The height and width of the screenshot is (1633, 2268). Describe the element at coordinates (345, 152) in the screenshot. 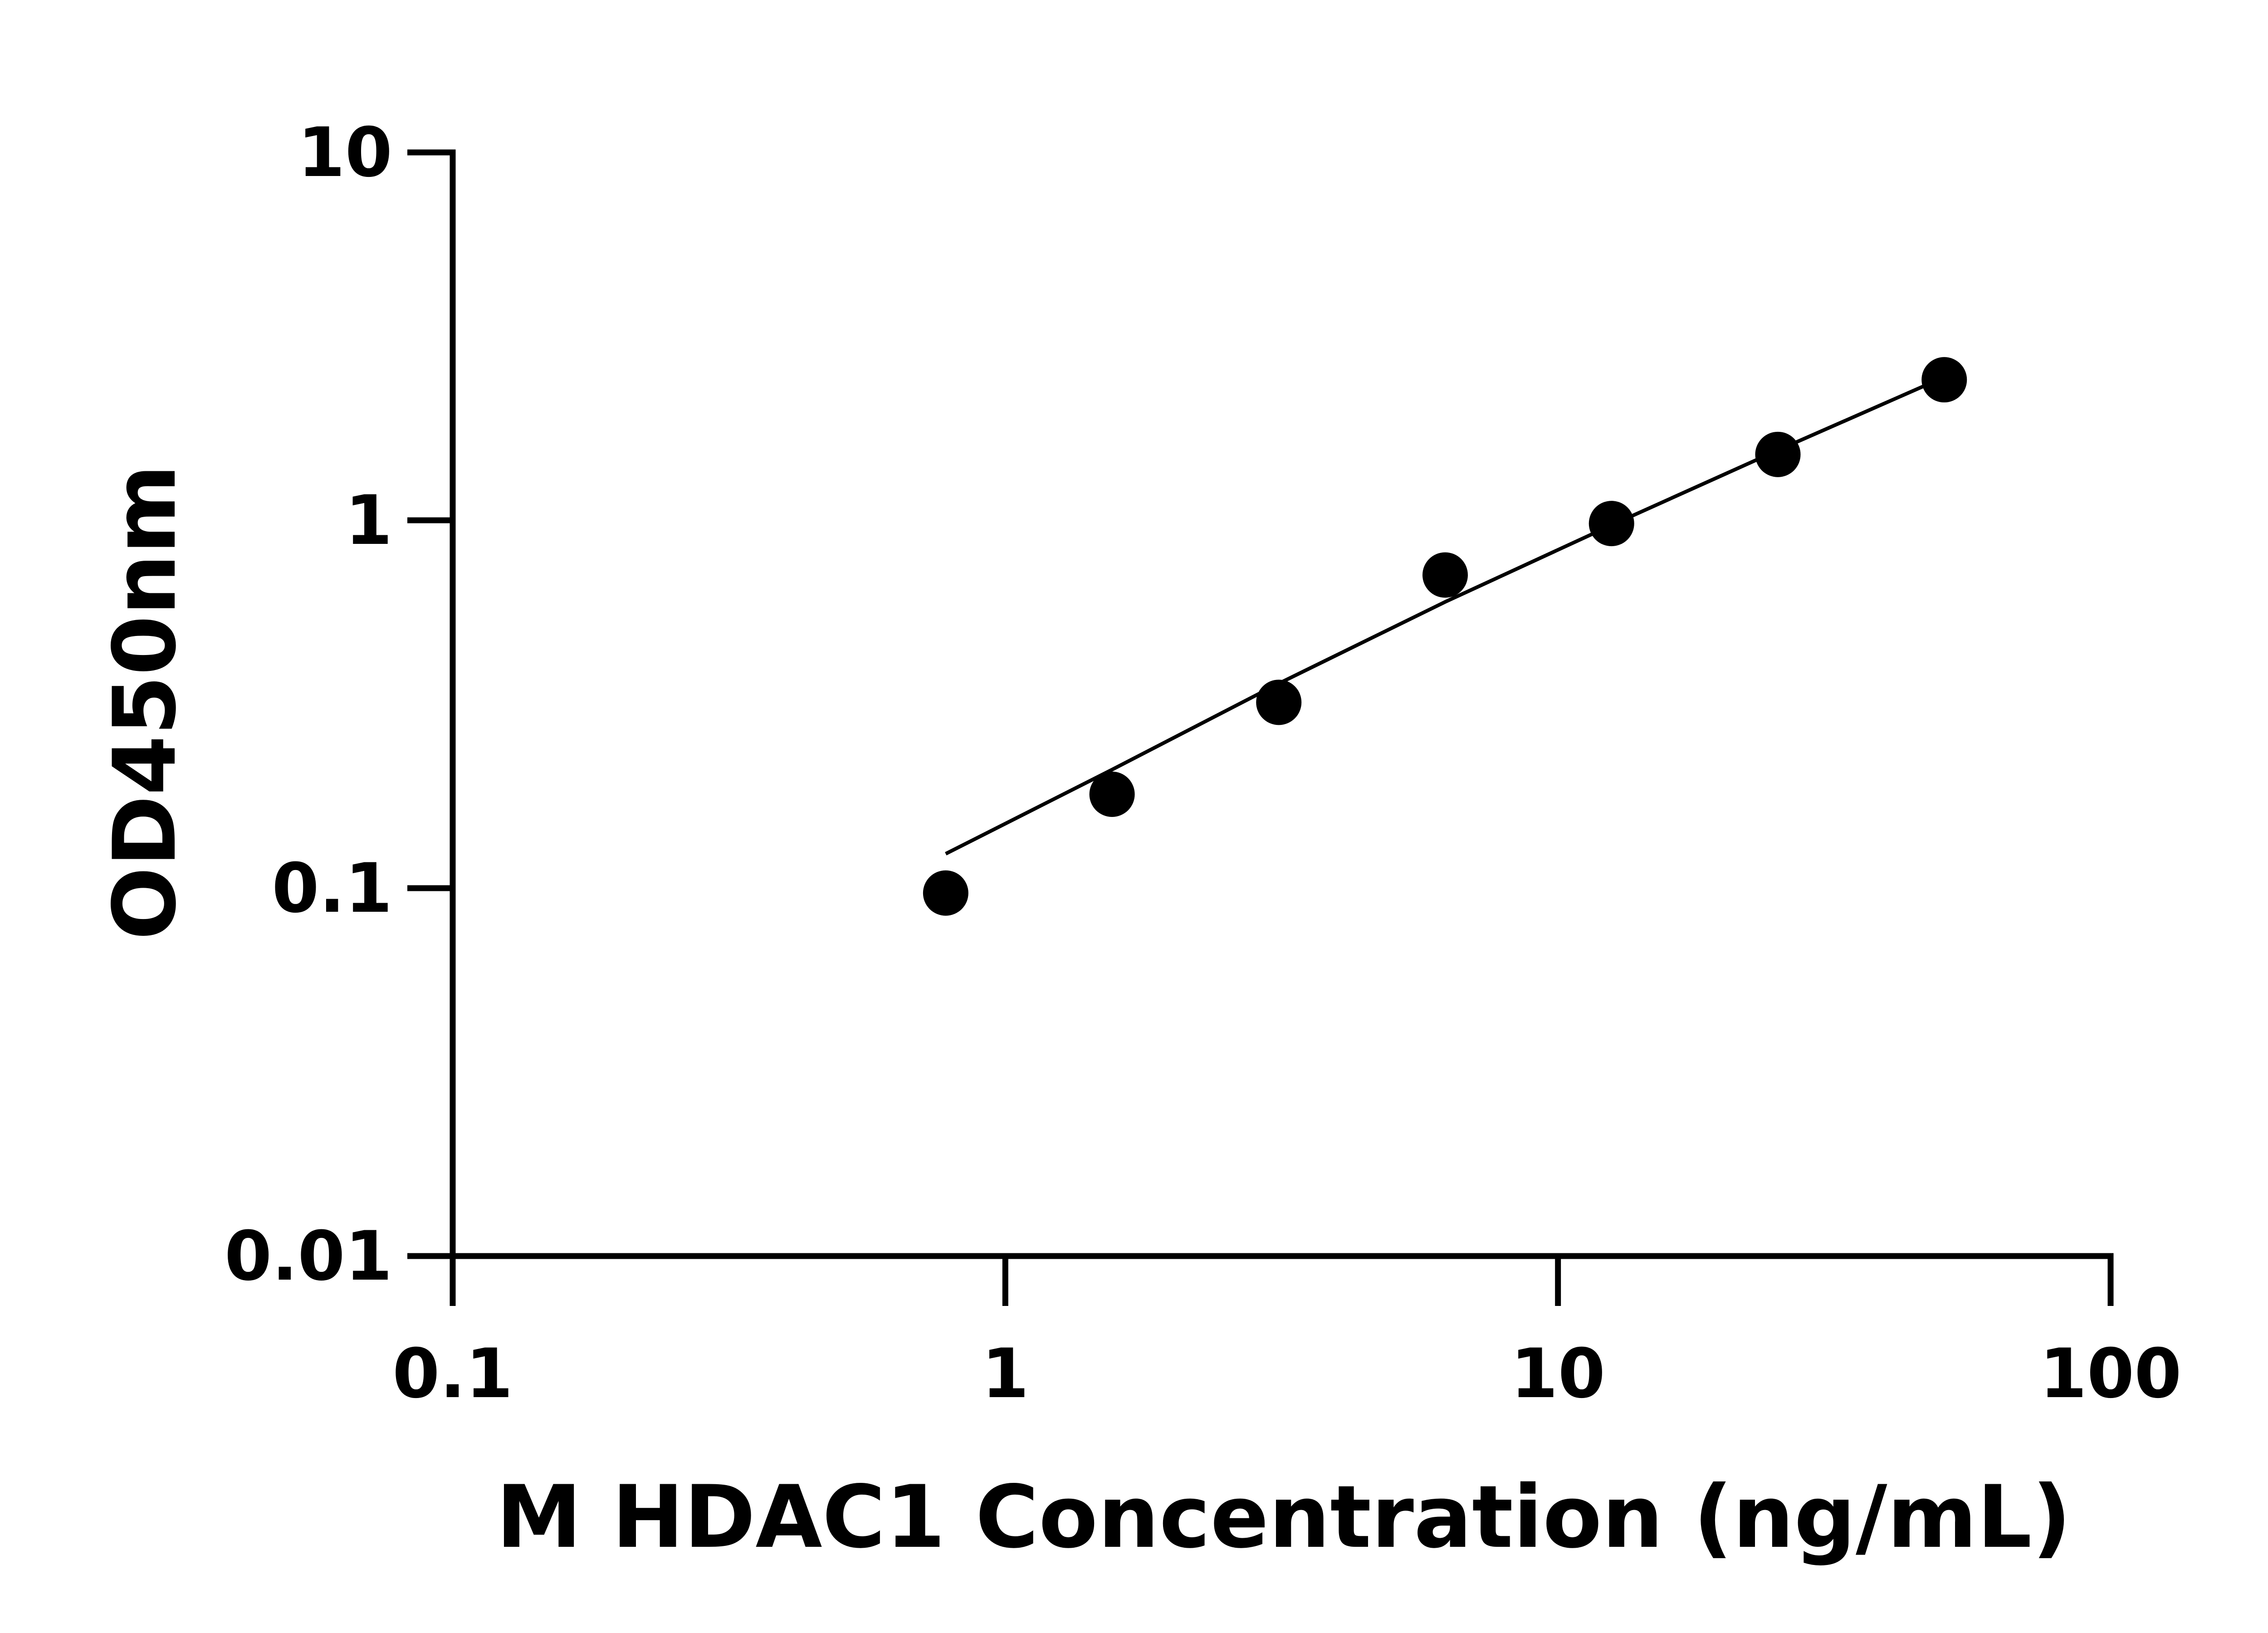

I see `y-tick-label: 10` at that location.